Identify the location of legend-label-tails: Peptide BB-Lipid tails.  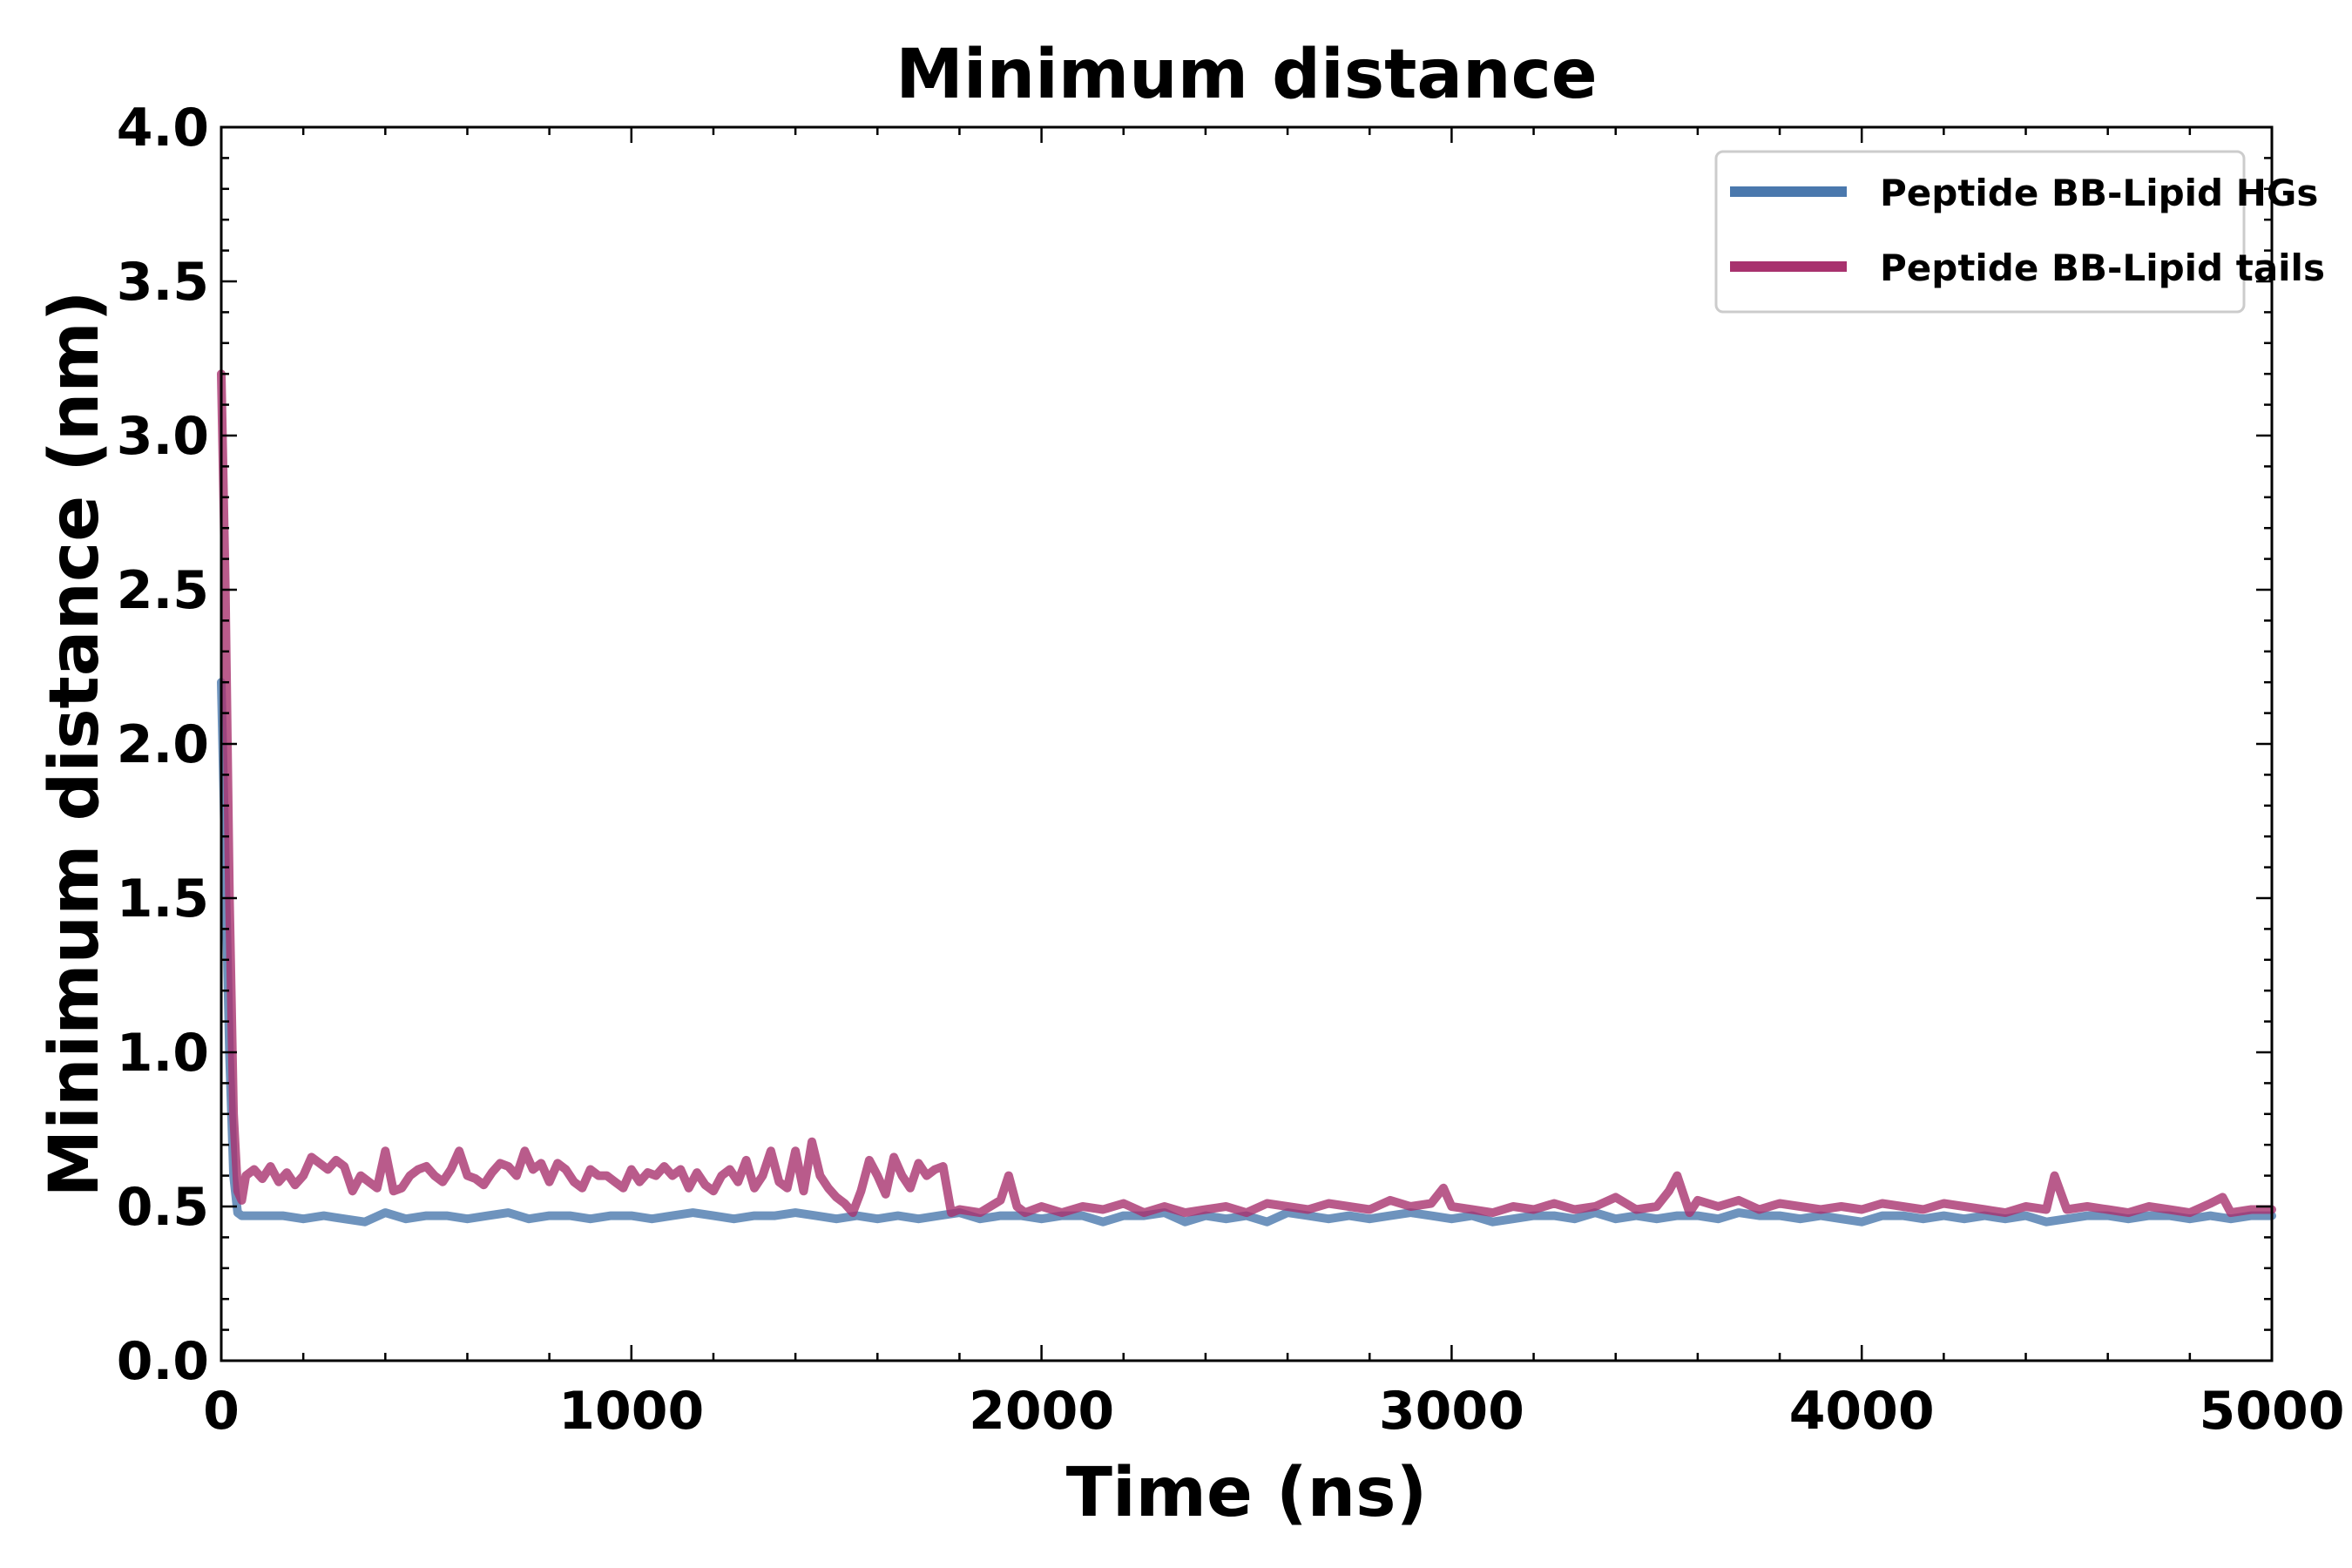
(2102, 268).